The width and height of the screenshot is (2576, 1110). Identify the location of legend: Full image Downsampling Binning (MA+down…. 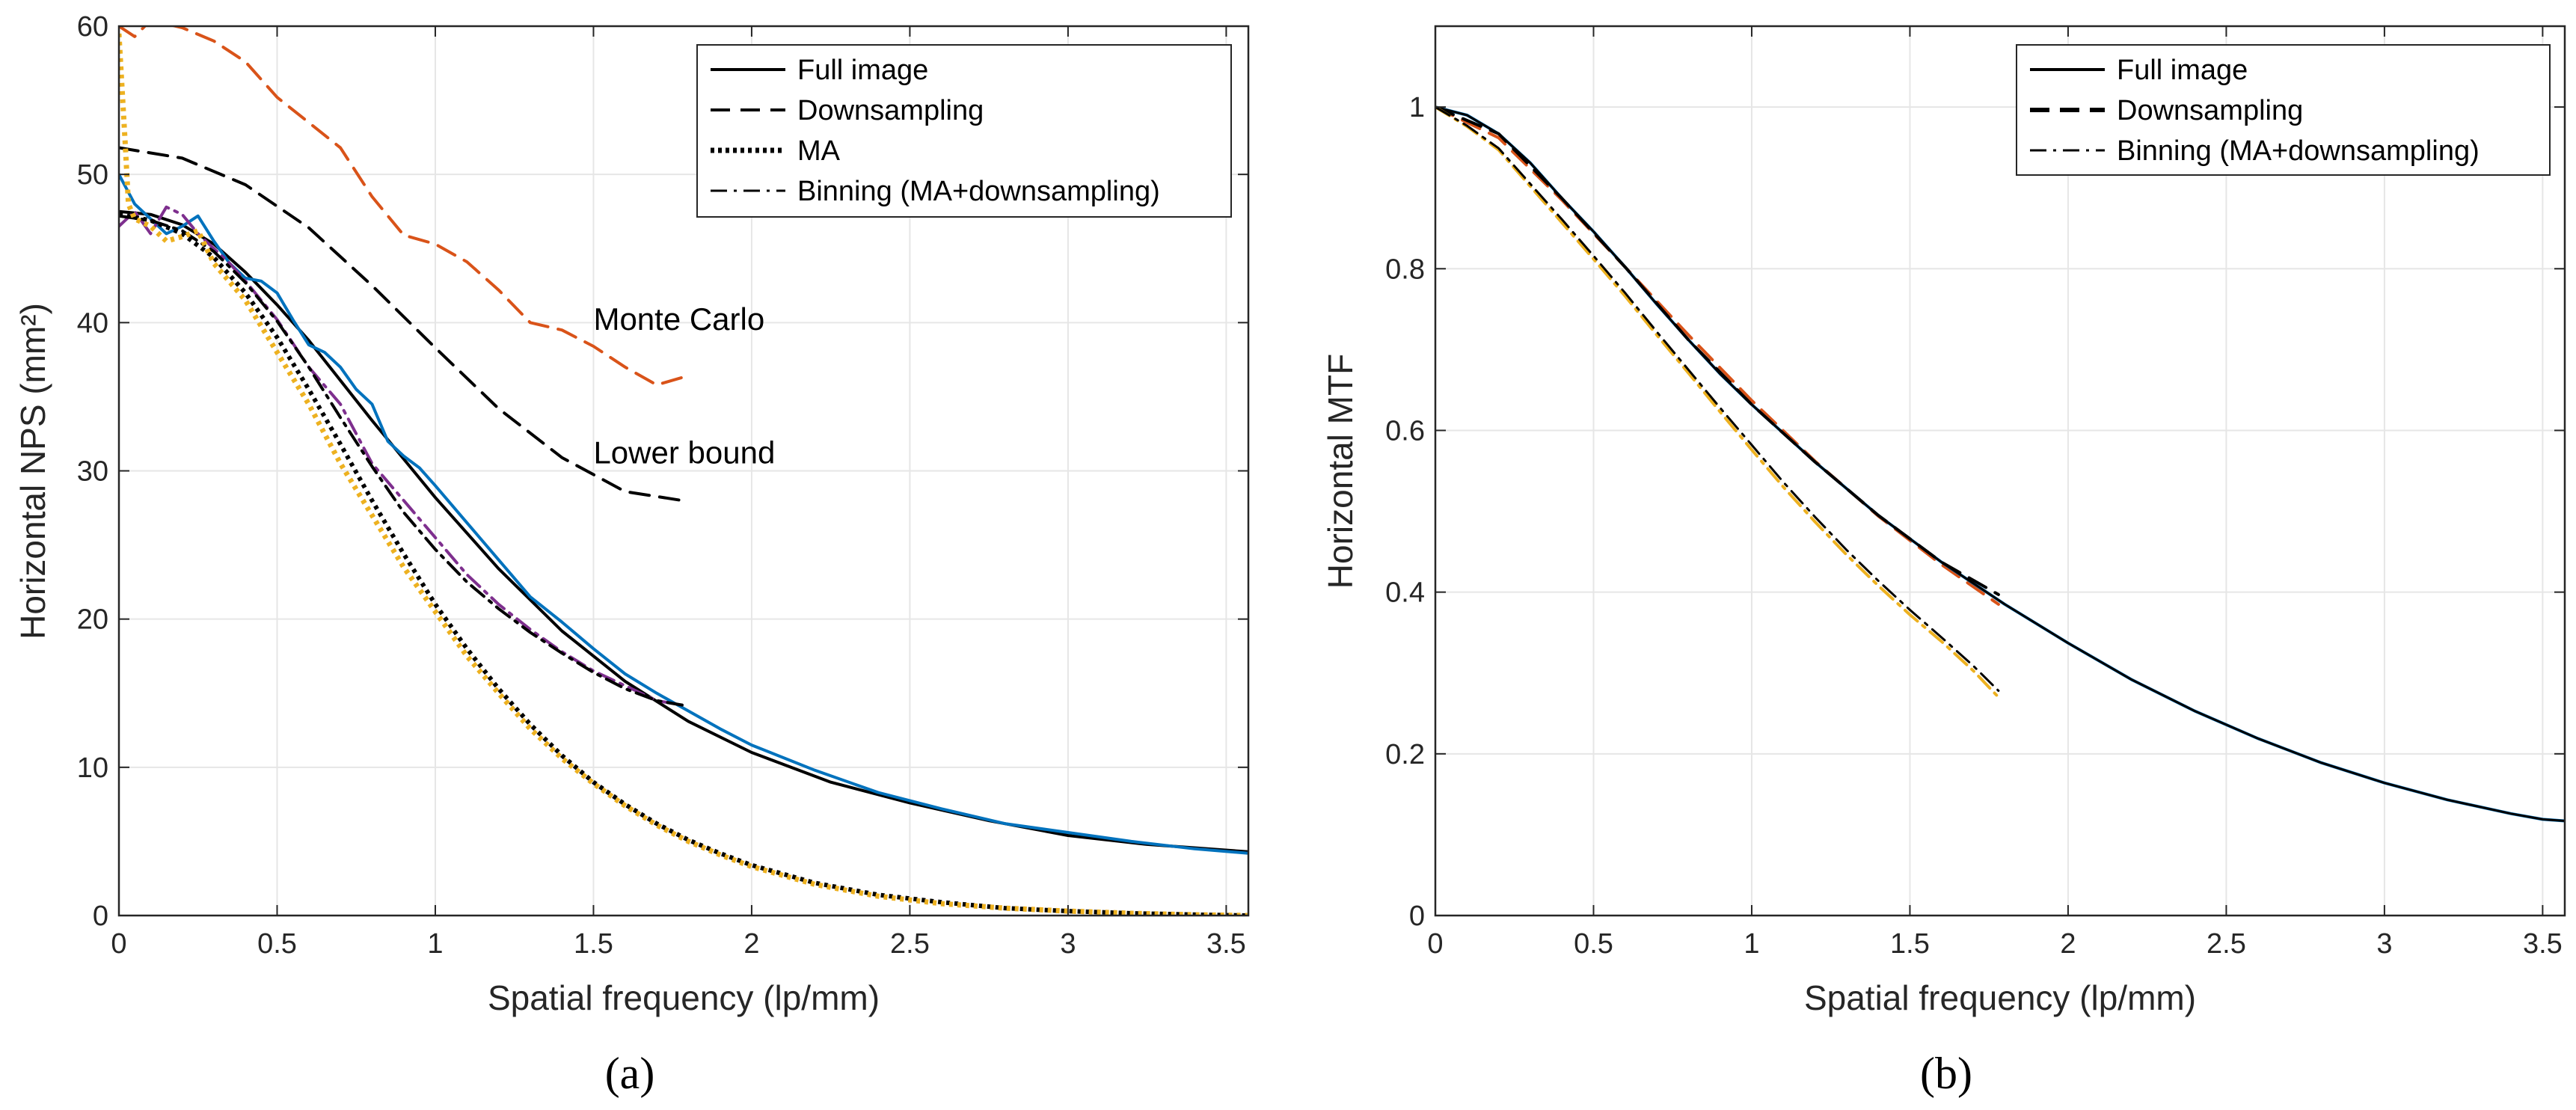
(2283, 110).